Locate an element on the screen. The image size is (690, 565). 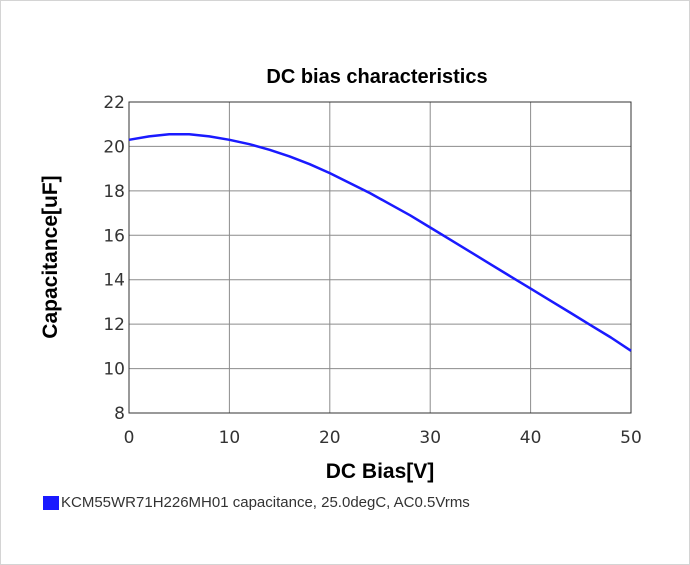
x-tick-label: 20 is located at coordinates (330, 438).